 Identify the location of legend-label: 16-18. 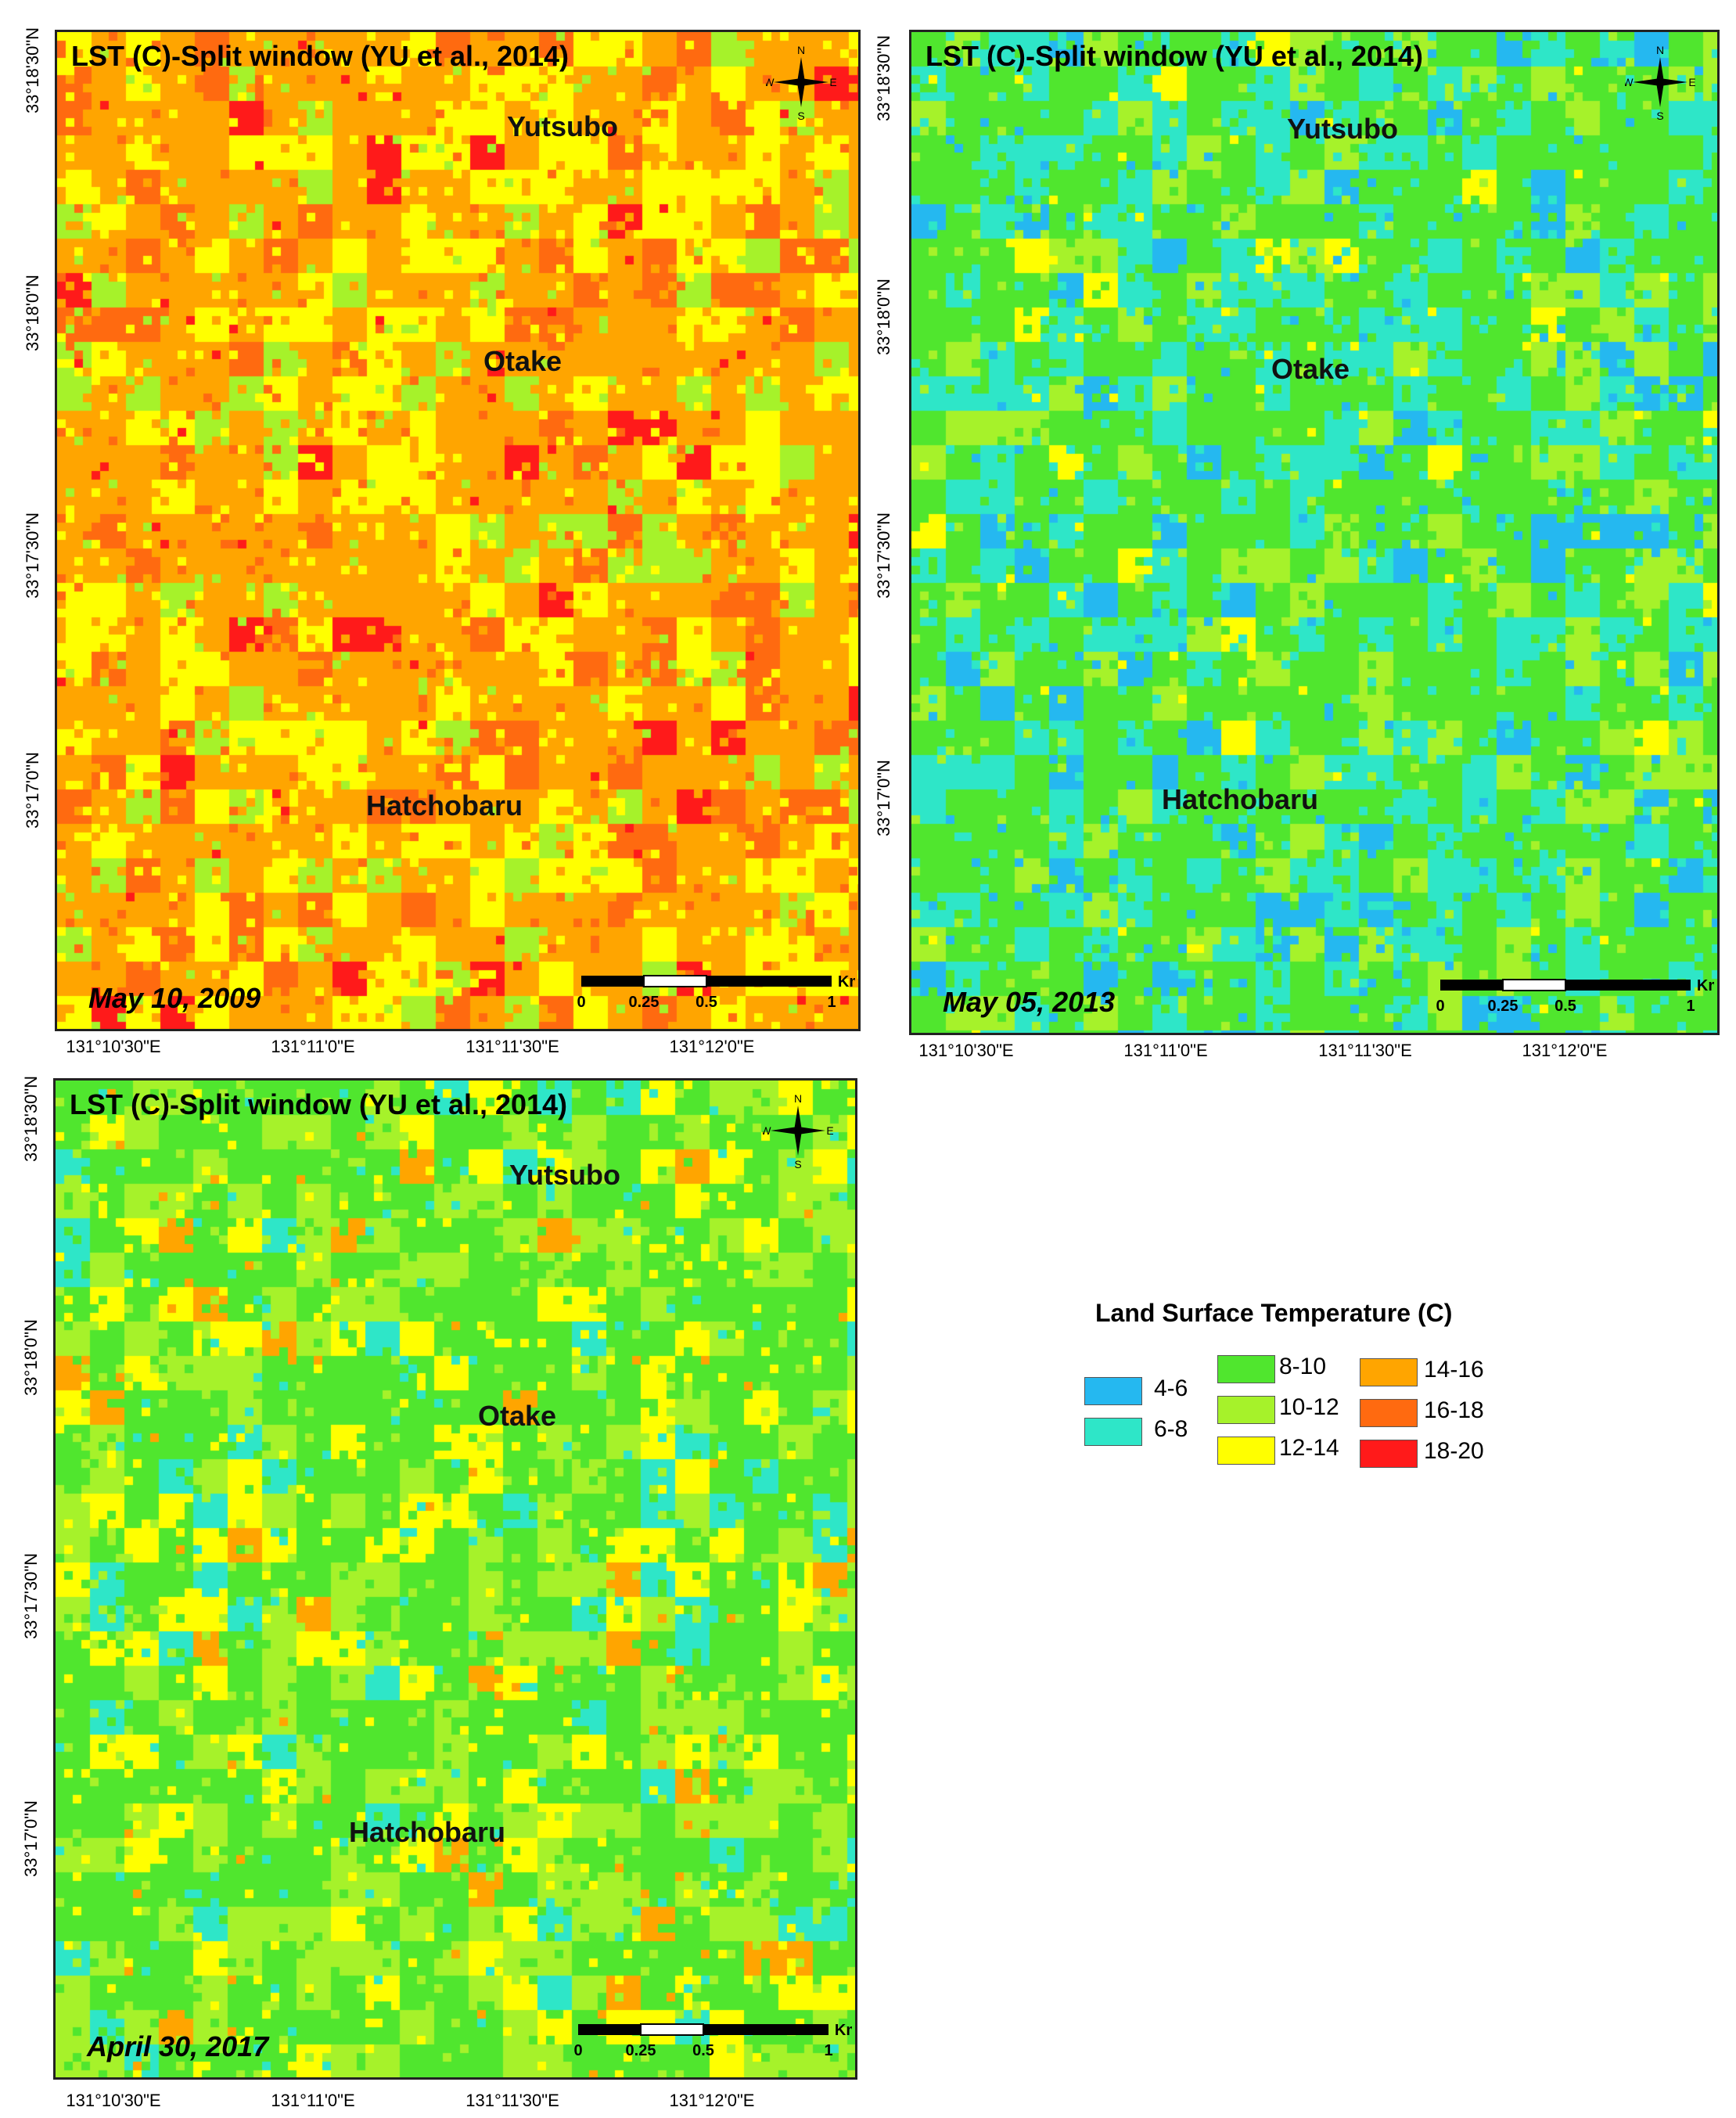
(1454, 1410).